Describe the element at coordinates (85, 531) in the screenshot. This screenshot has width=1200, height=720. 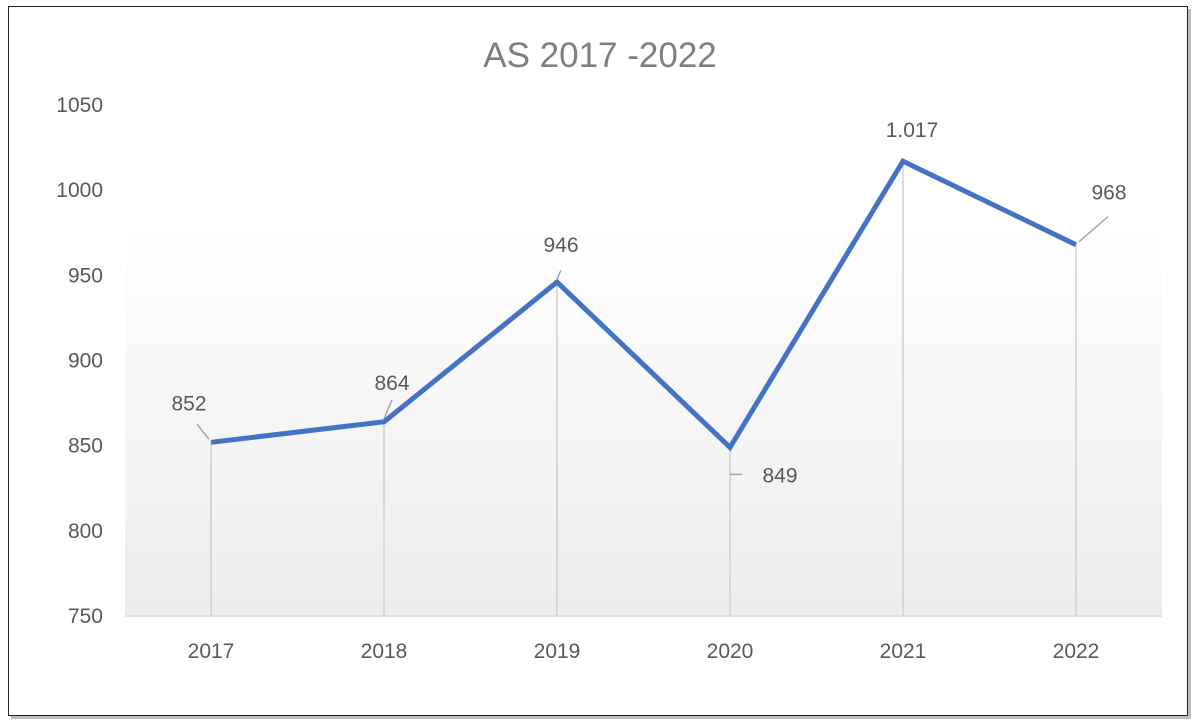
I see `y-tick-label: 800` at that location.